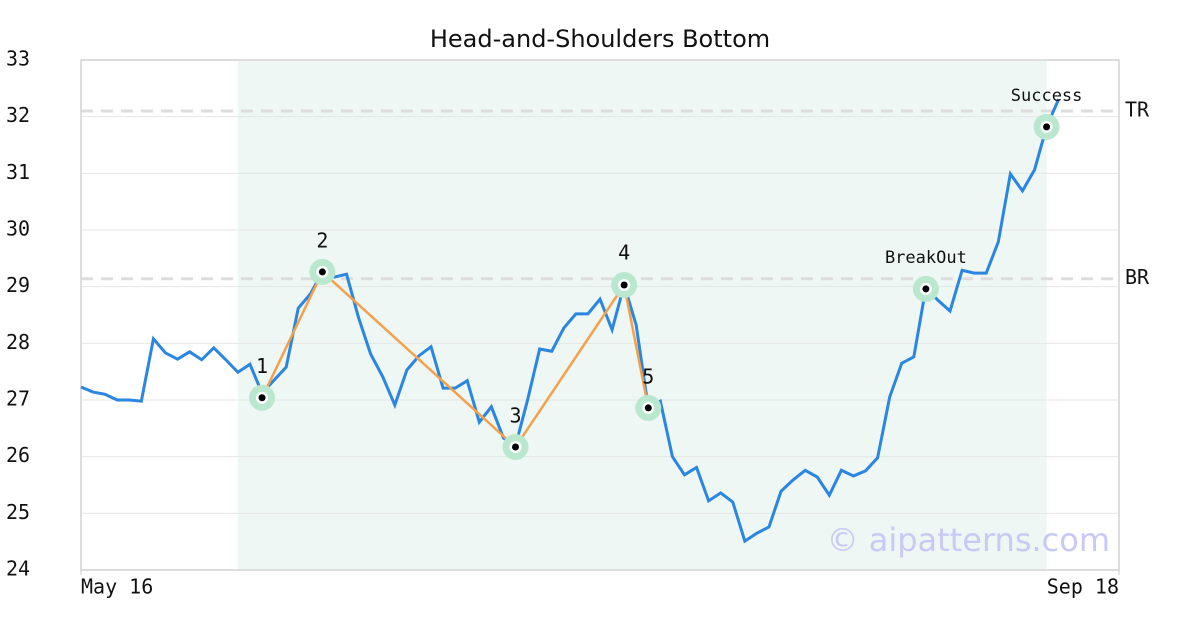 The image size is (1200, 630). I want to click on point-label: 5, so click(648, 376).